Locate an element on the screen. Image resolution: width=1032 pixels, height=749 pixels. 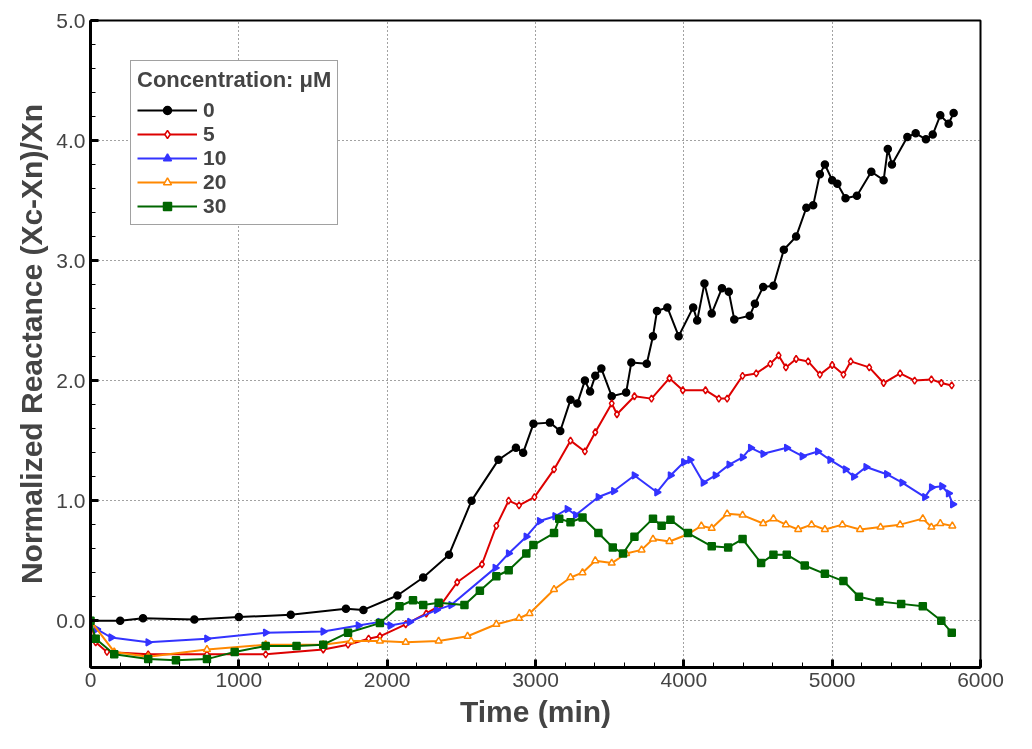
y-axis-title: Normalized Reactance (Xc-Xn)/Xn is located at coordinates (32, 344).